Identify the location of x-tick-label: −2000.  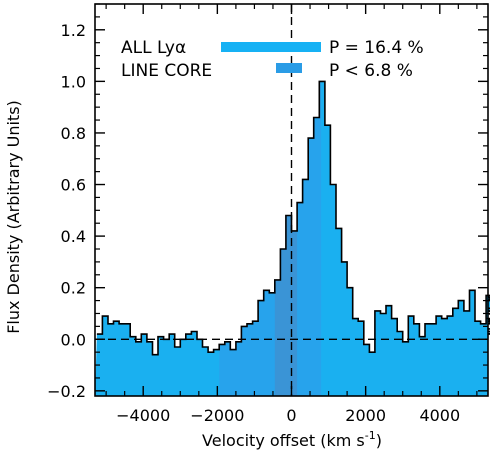
(217, 415).